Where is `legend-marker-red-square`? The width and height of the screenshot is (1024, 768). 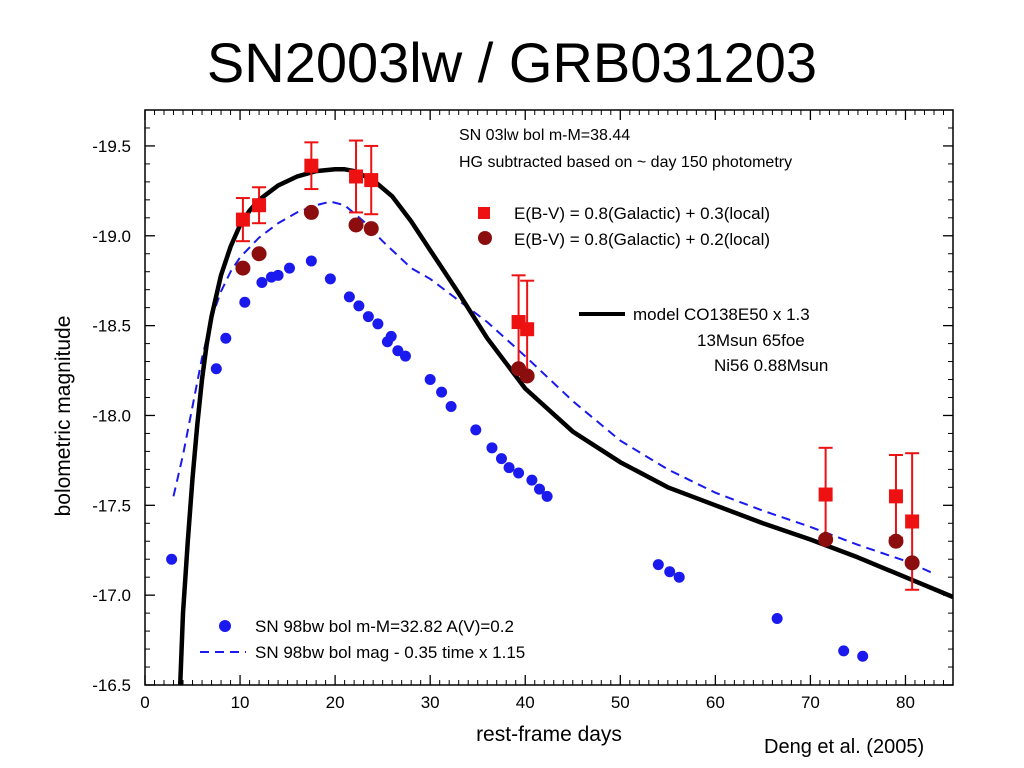
legend-marker-red-square is located at coordinates (484, 213).